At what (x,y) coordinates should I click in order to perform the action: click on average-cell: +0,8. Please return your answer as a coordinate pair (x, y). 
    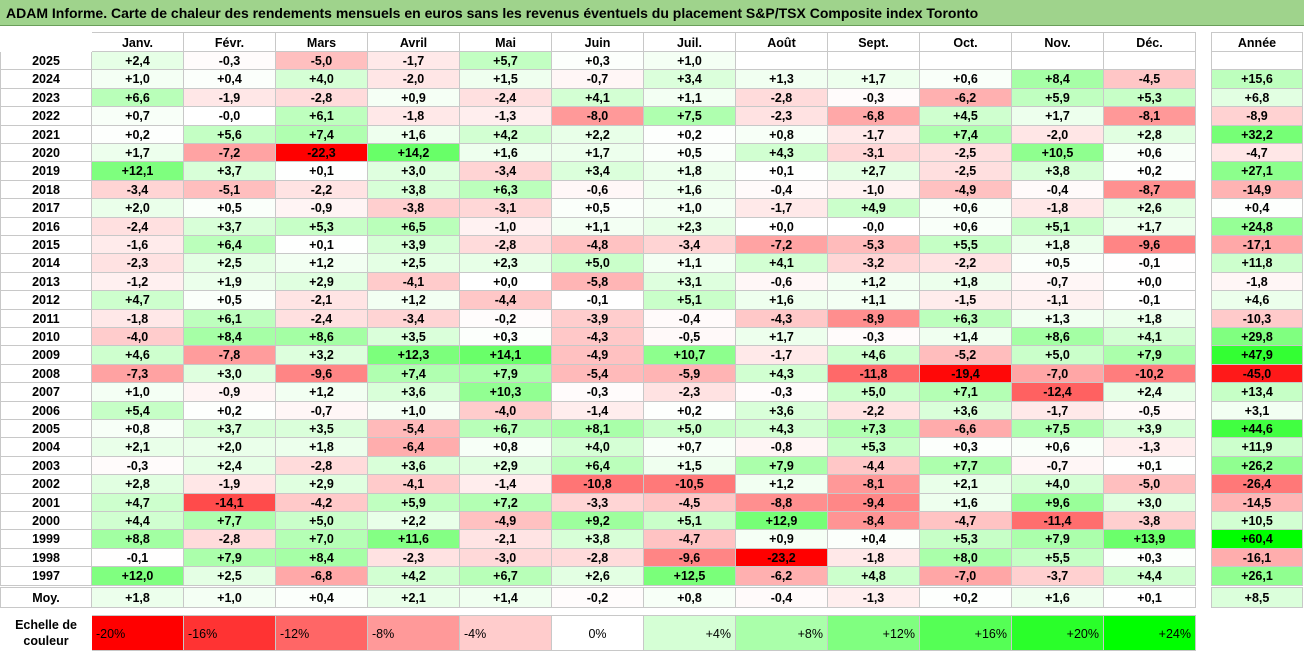
    Looking at the image, I should click on (690, 597).